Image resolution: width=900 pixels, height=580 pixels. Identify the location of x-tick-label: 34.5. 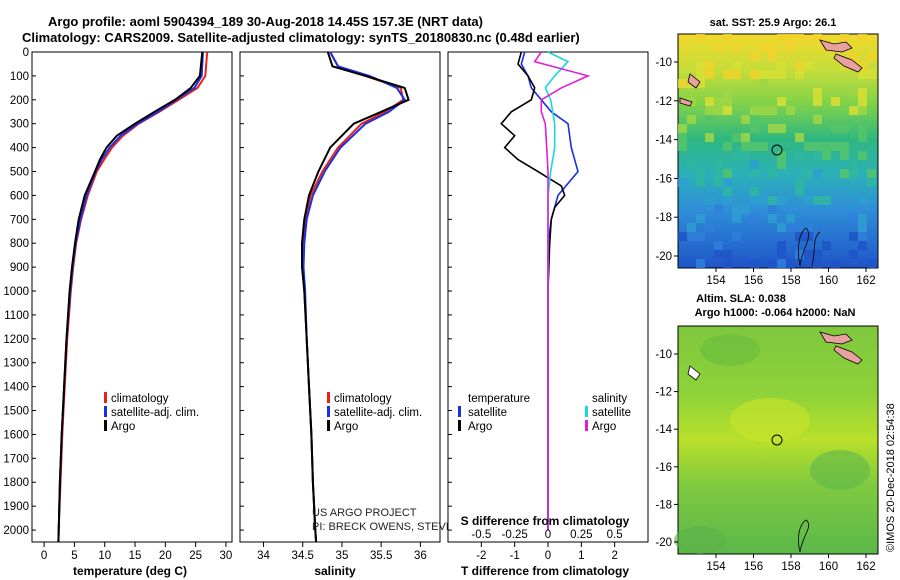
(303, 556).